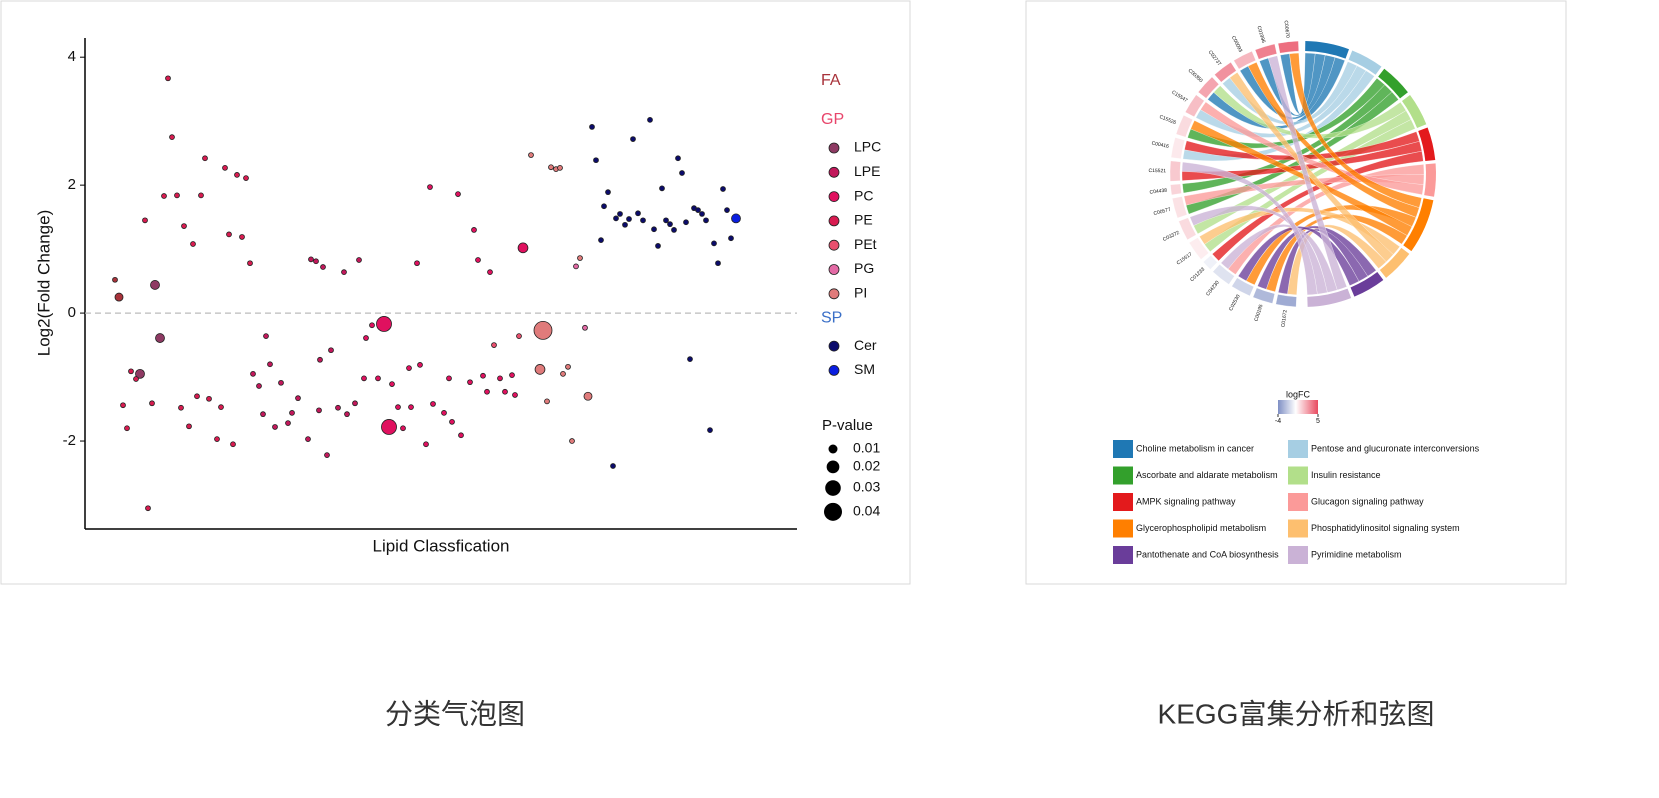  Describe the element at coordinates (1395, 448) in the screenshot. I see `legend-label: Pentose and glucuronate interconversions` at that location.